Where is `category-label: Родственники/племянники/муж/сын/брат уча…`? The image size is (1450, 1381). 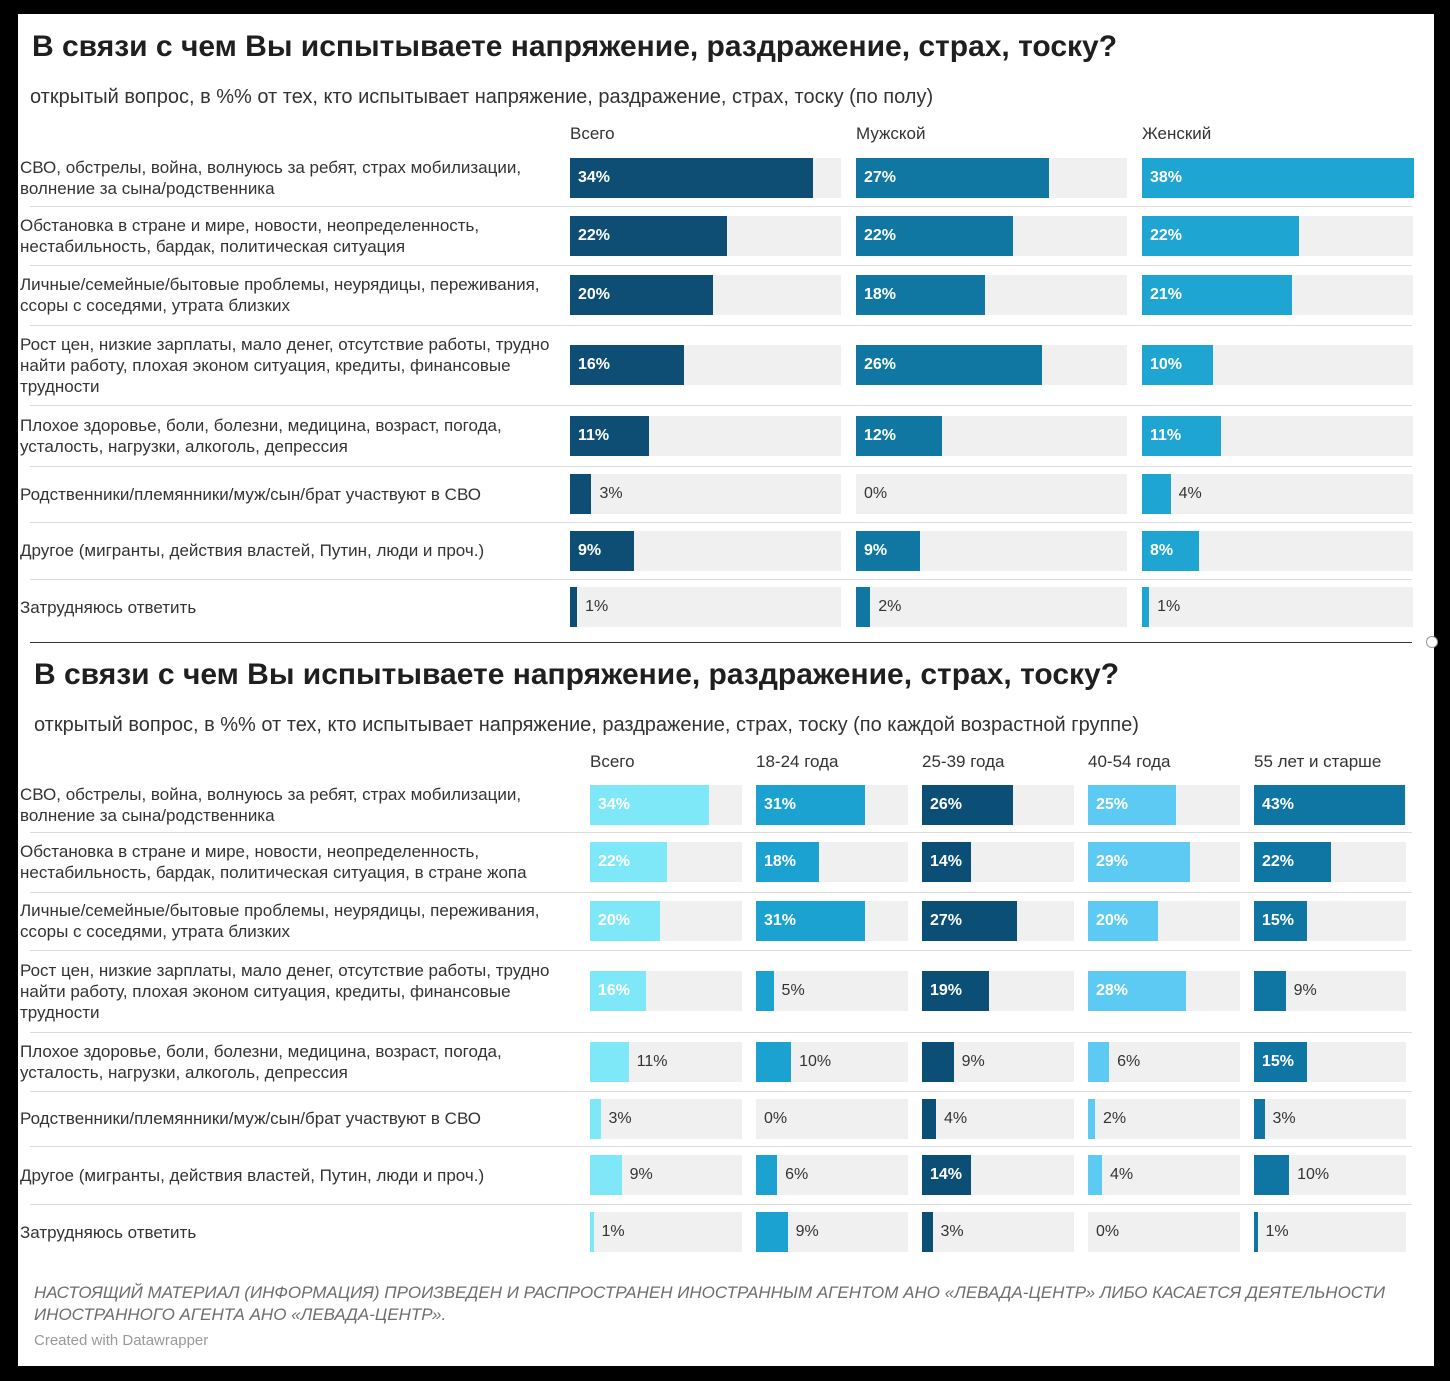 category-label: Родственники/племянники/муж/сын/брат уча… is located at coordinates (250, 1118).